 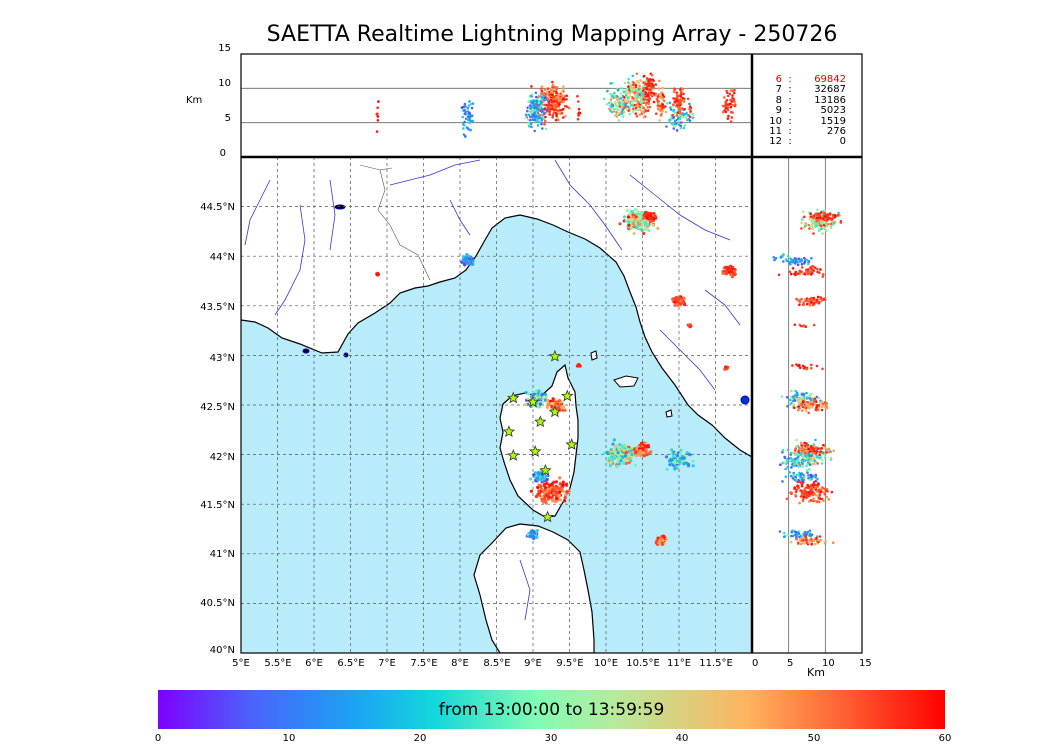 What do you see at coordinates (387, 663) in the screenshot?
I see `lon-tick-label: 7°E` at bounding box center [387, 663].